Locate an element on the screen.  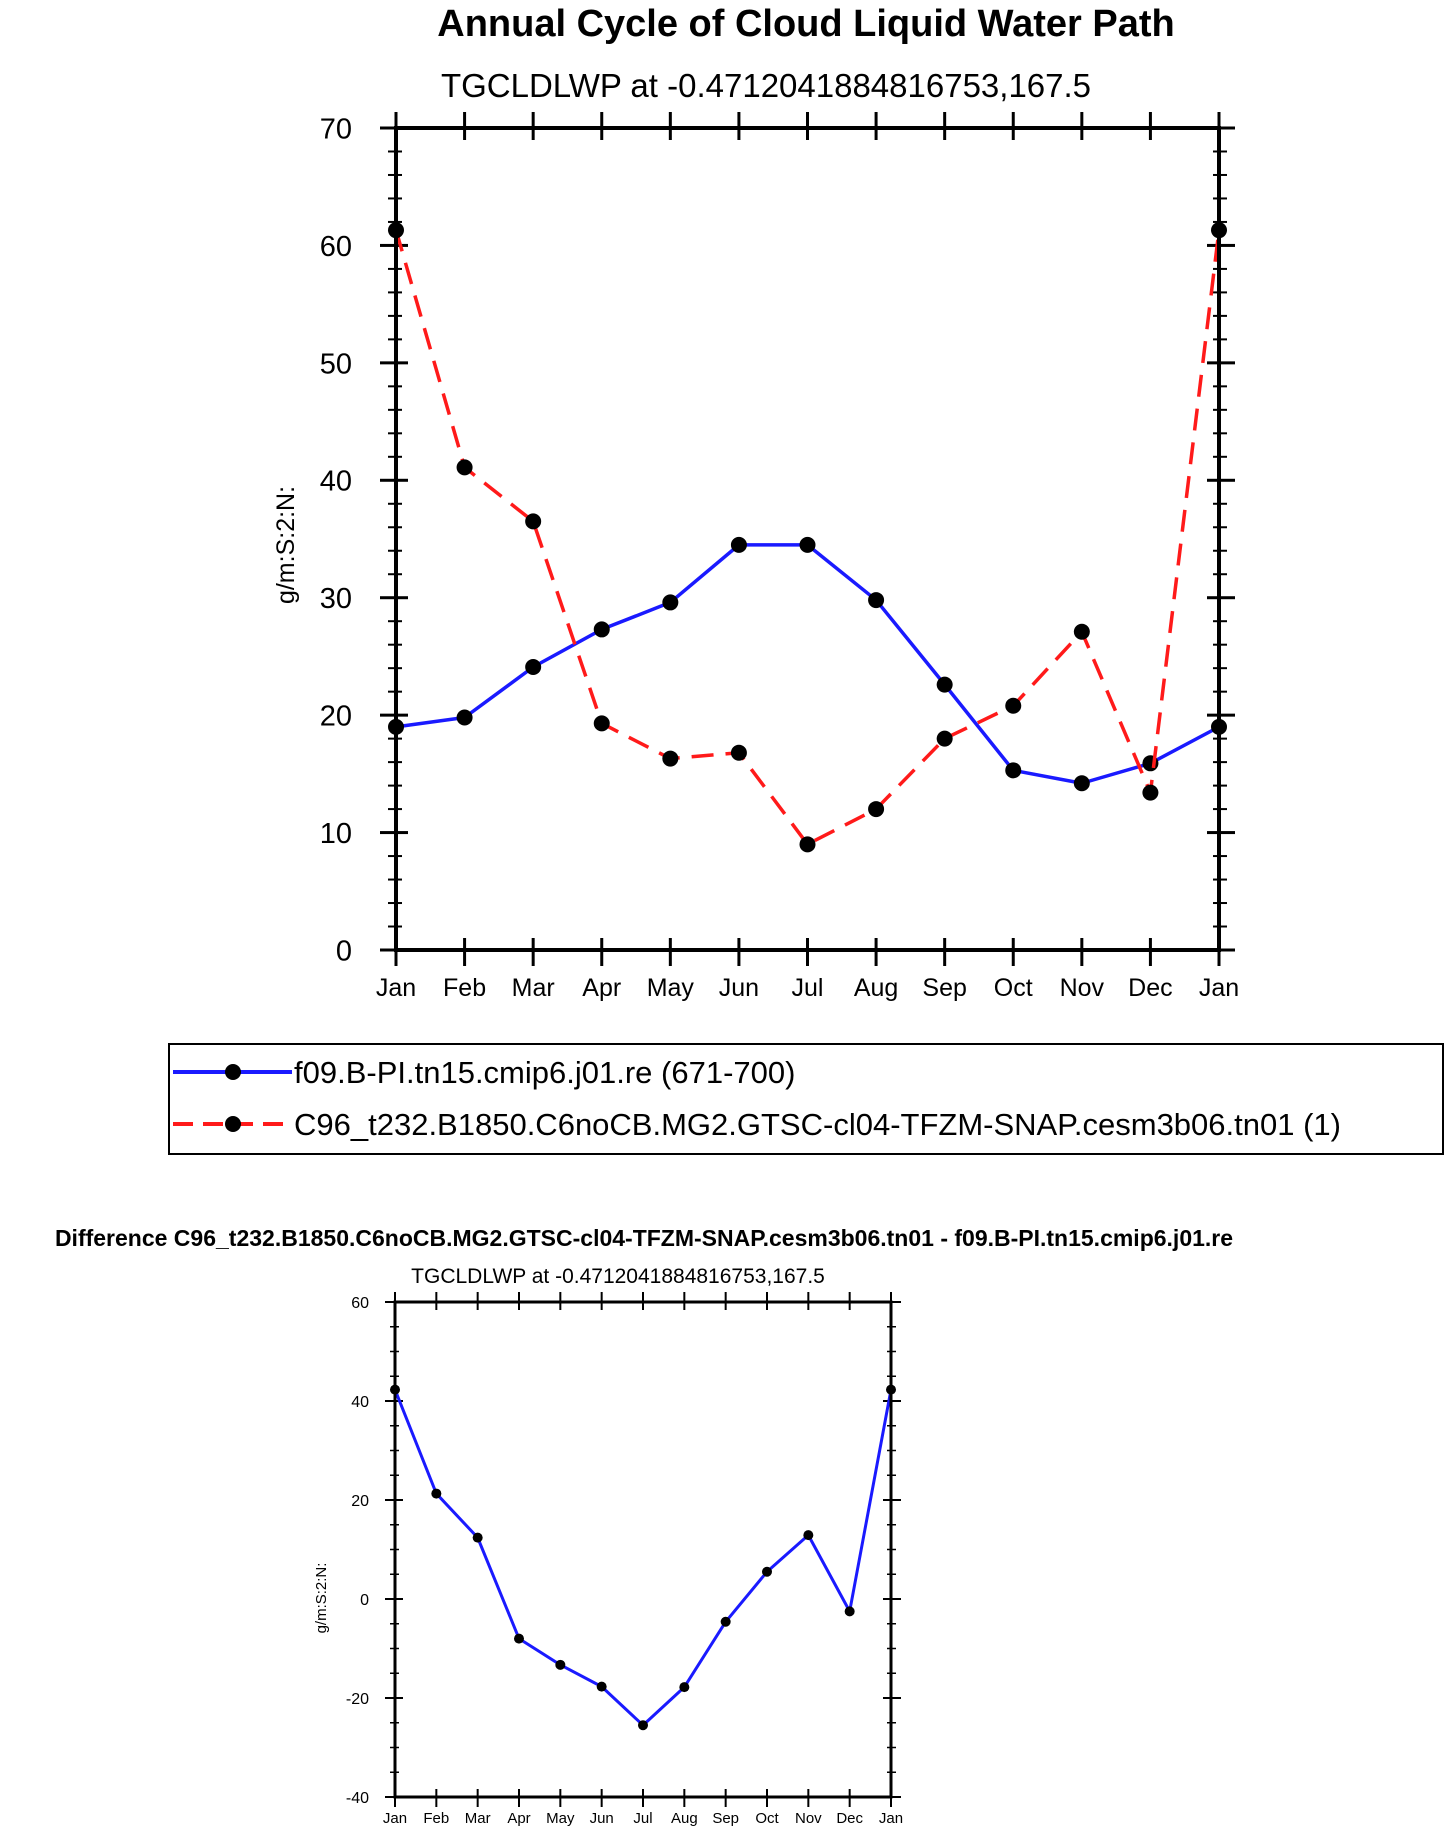
legend-label-1: f09.B-PI.tn15.cmip6.j01.re (671-700) is located at coordinates (544, 1072).